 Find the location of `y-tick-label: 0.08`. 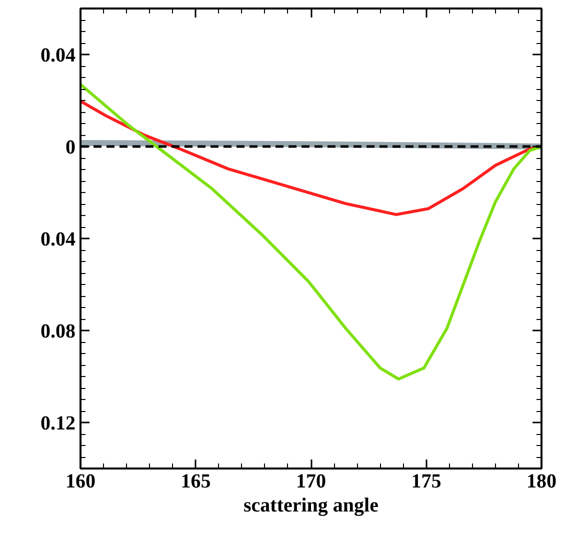

y-tick-label: 0.08 is located at coordinates (58, 331).